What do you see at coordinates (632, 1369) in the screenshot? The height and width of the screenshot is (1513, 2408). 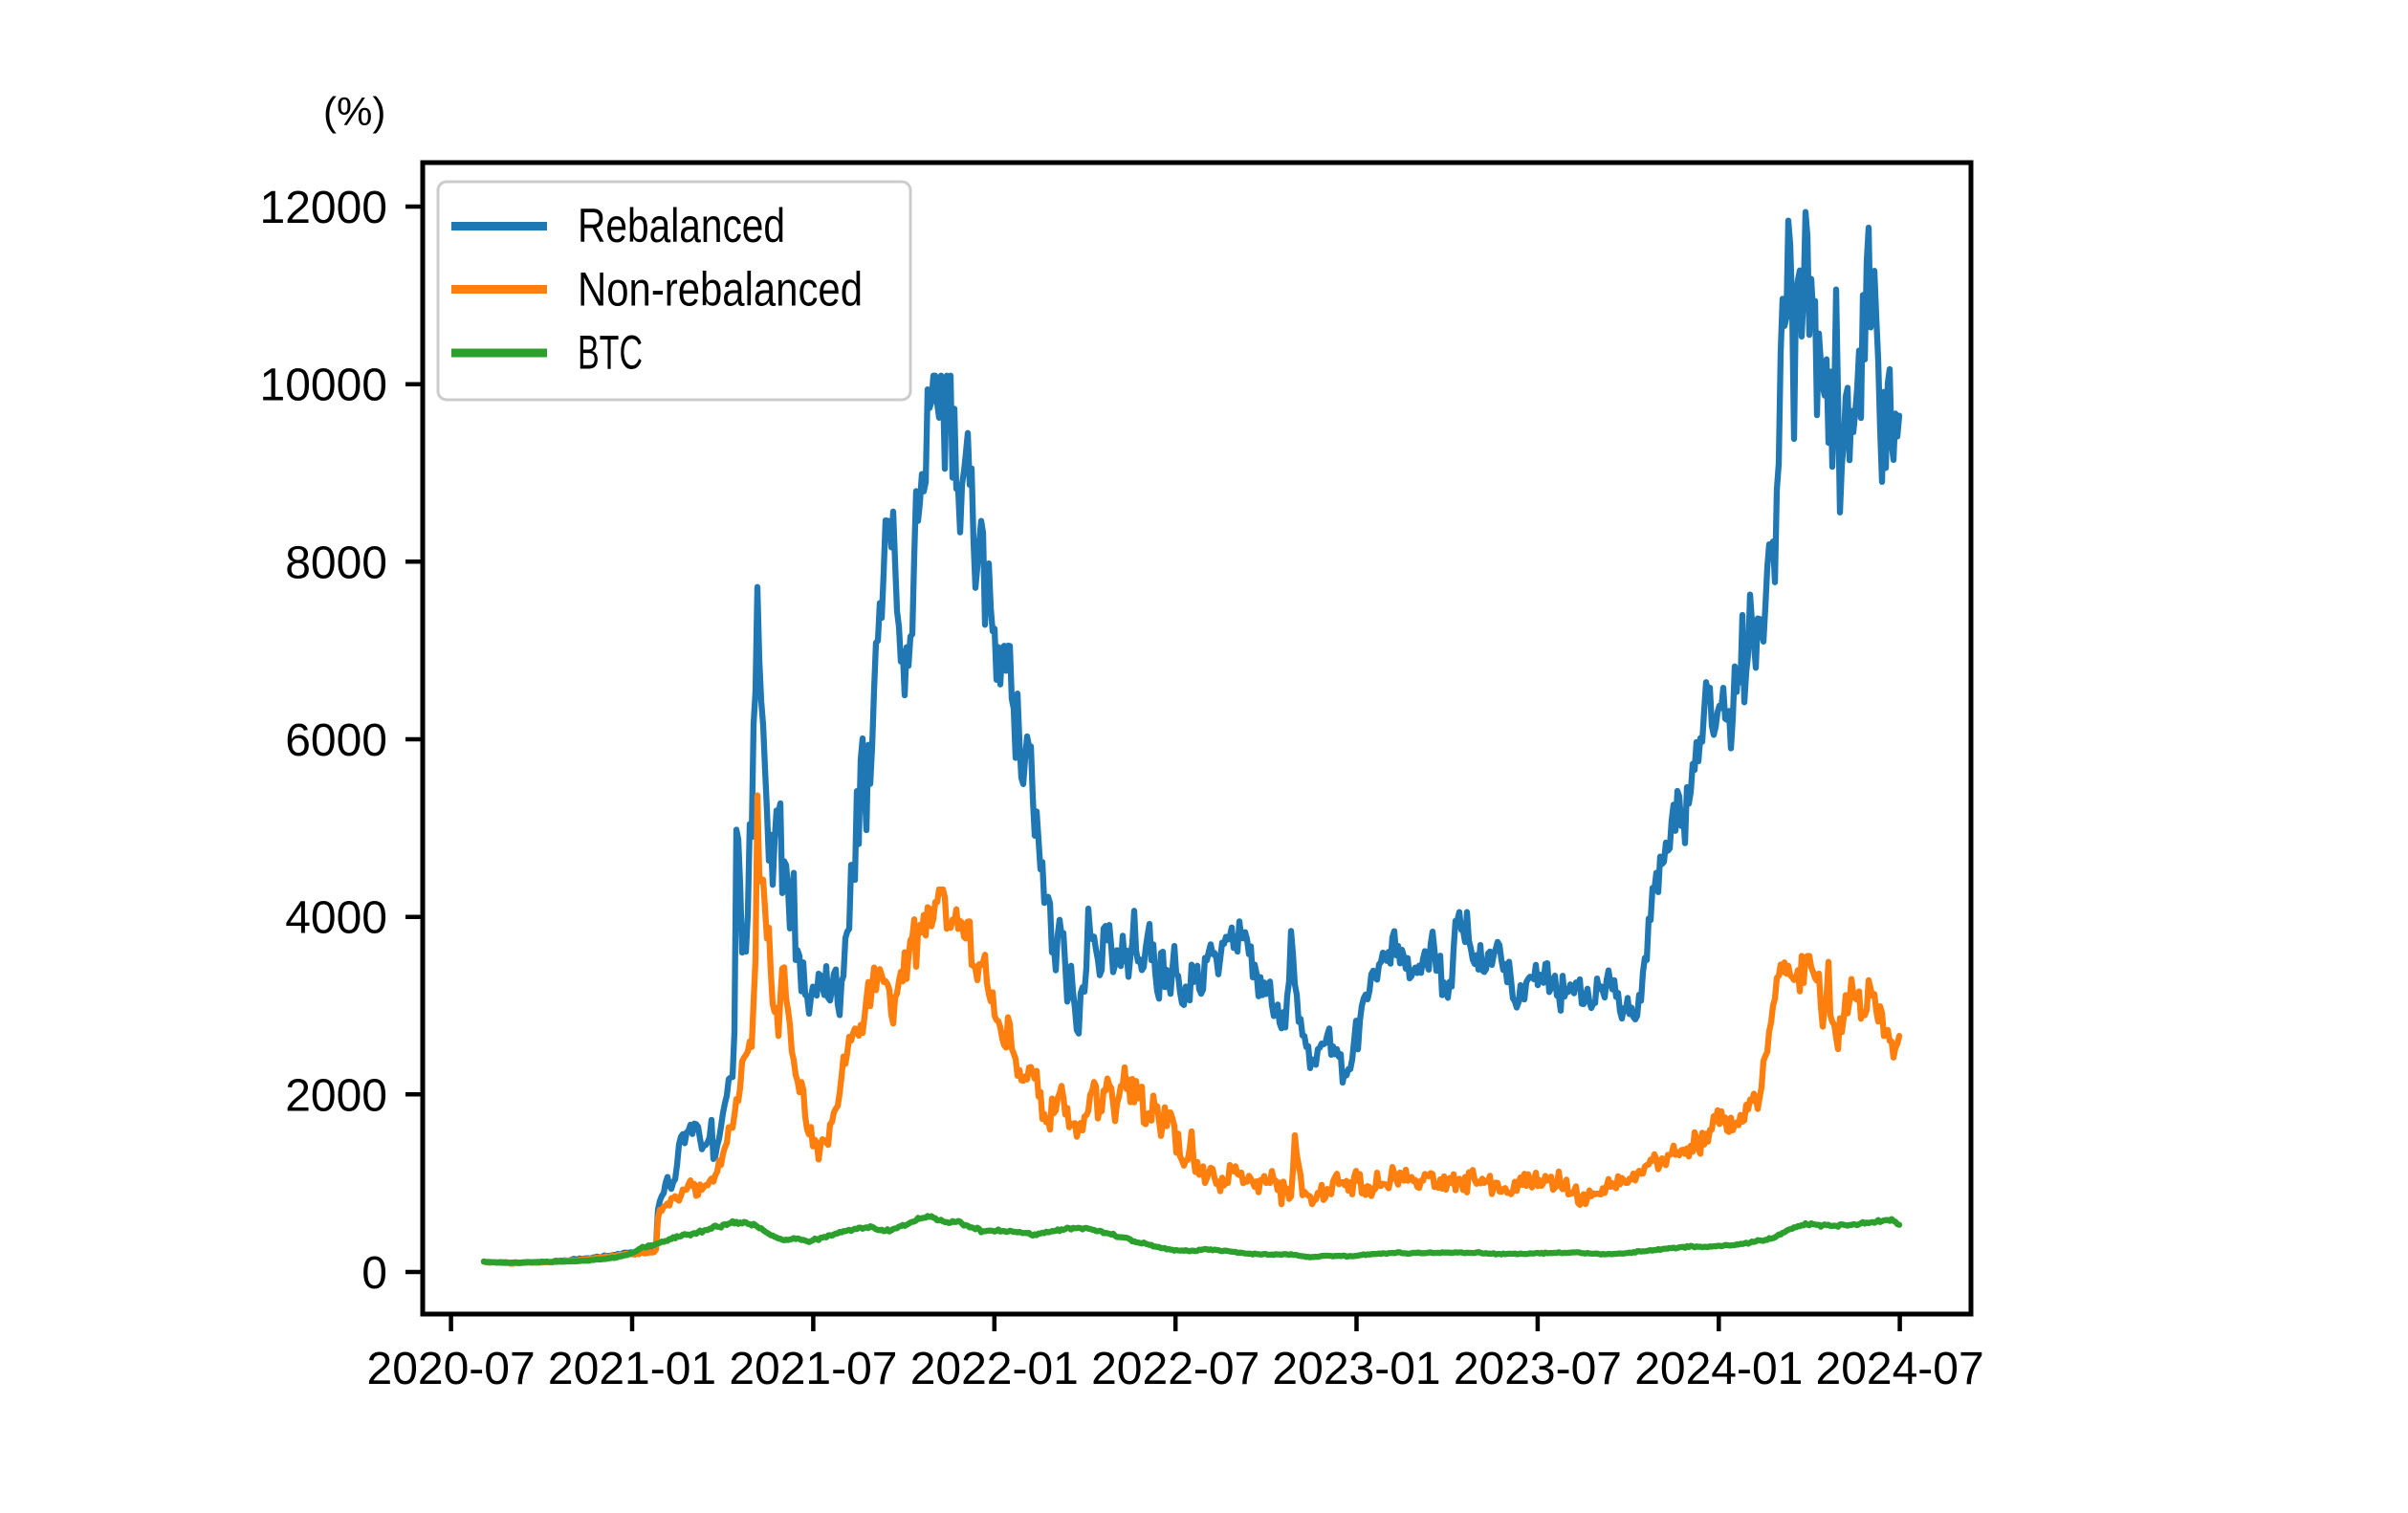 I see `svg-text: 2021-01` at bounding box center [632, 1369].